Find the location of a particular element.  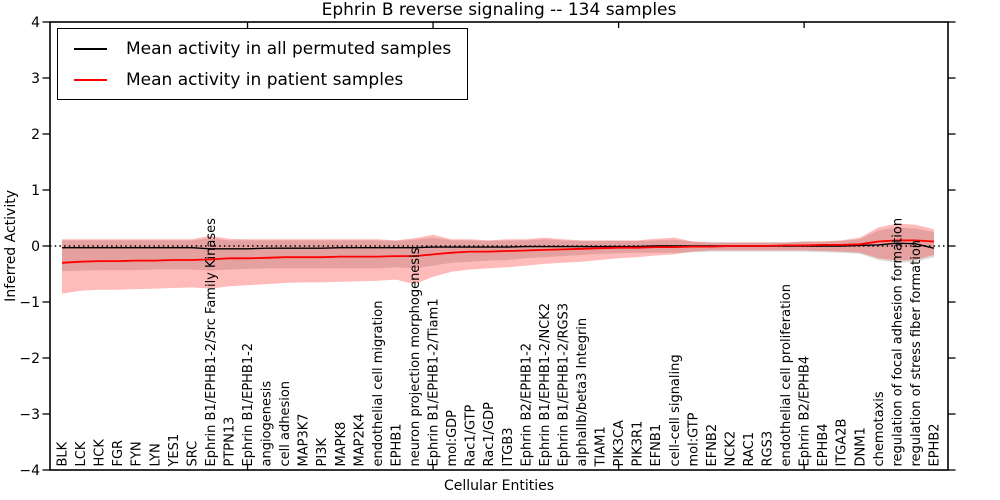

y-axis-label: Inferred Activity is located at coordinates (11, 246).